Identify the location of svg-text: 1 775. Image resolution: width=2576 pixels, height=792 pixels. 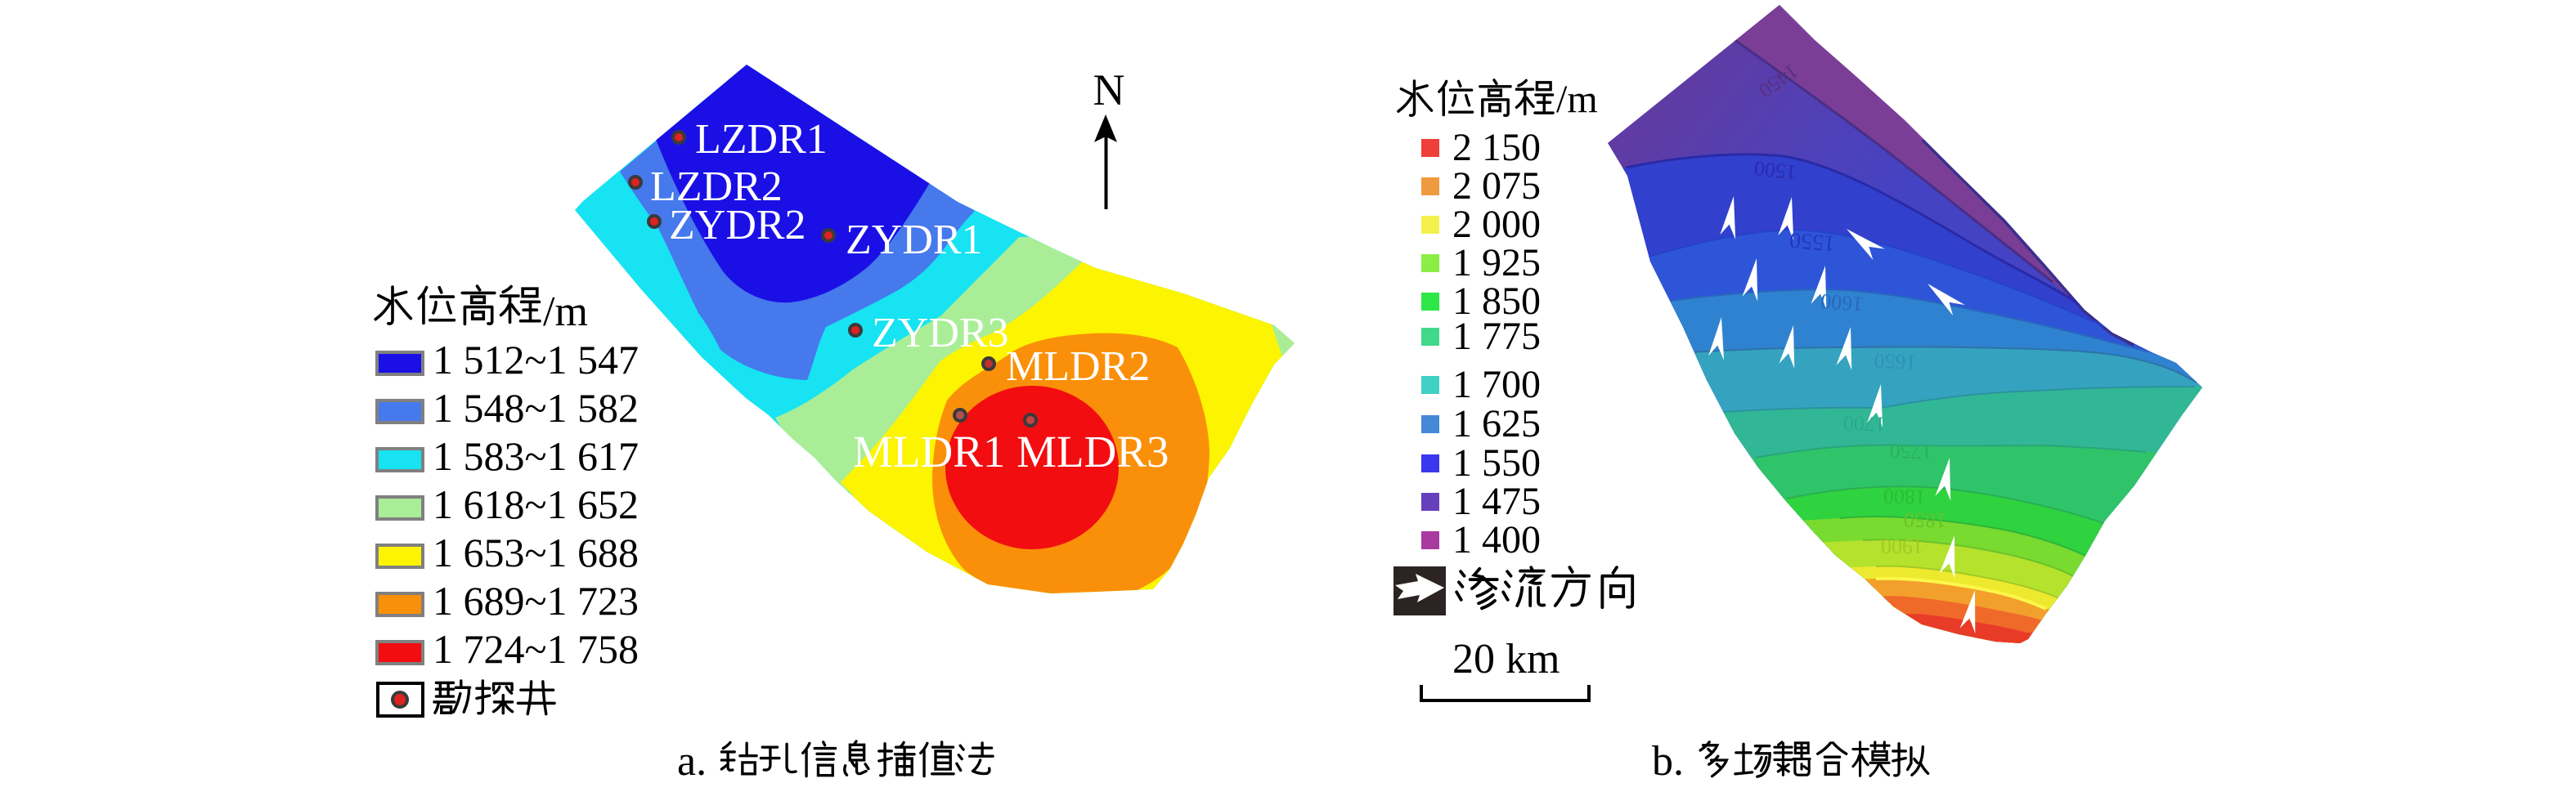
(1496, 336).